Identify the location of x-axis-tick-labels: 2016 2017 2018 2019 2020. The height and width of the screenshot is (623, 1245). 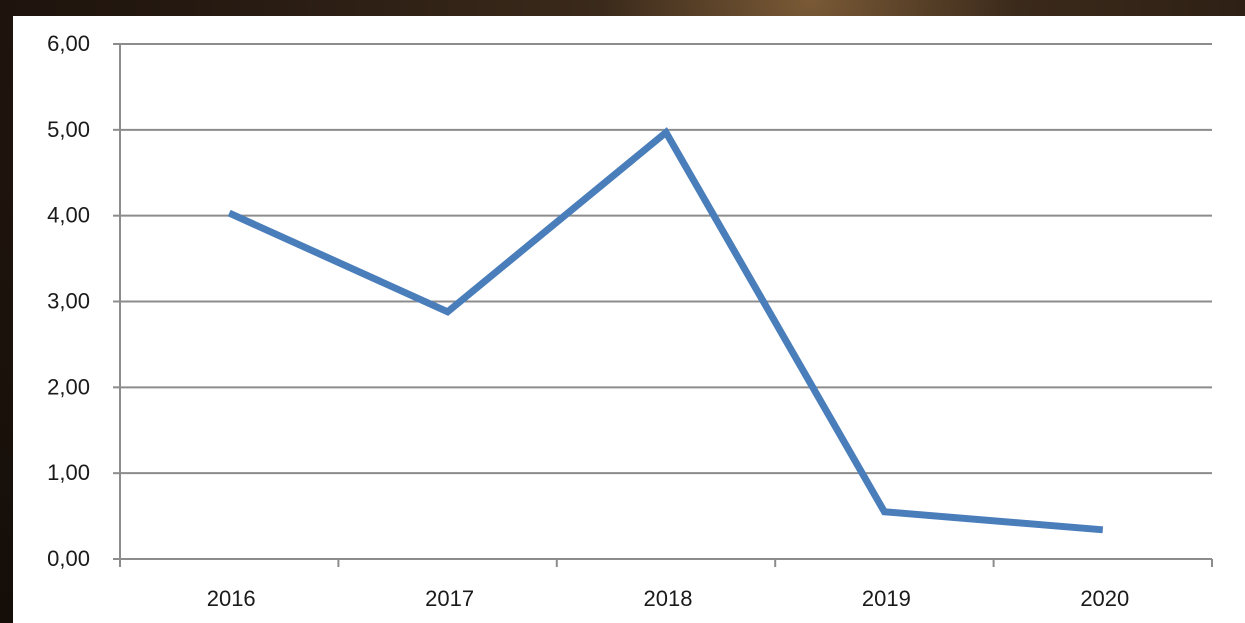
(668, 598).